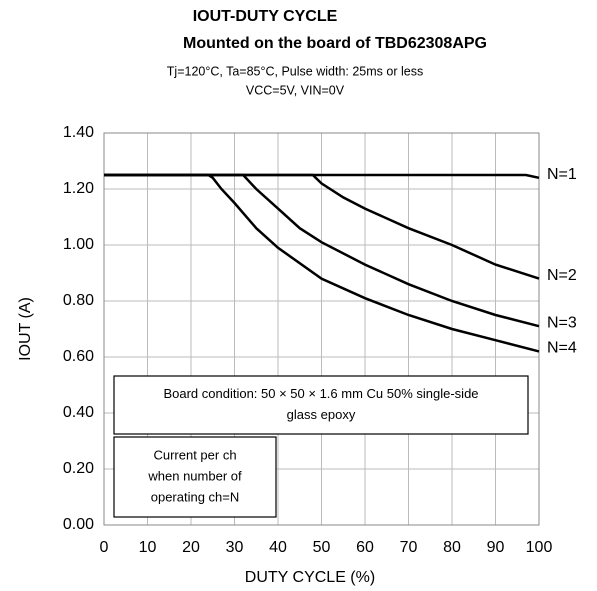  I want to click on series-label: N=1, so click(562, 174).